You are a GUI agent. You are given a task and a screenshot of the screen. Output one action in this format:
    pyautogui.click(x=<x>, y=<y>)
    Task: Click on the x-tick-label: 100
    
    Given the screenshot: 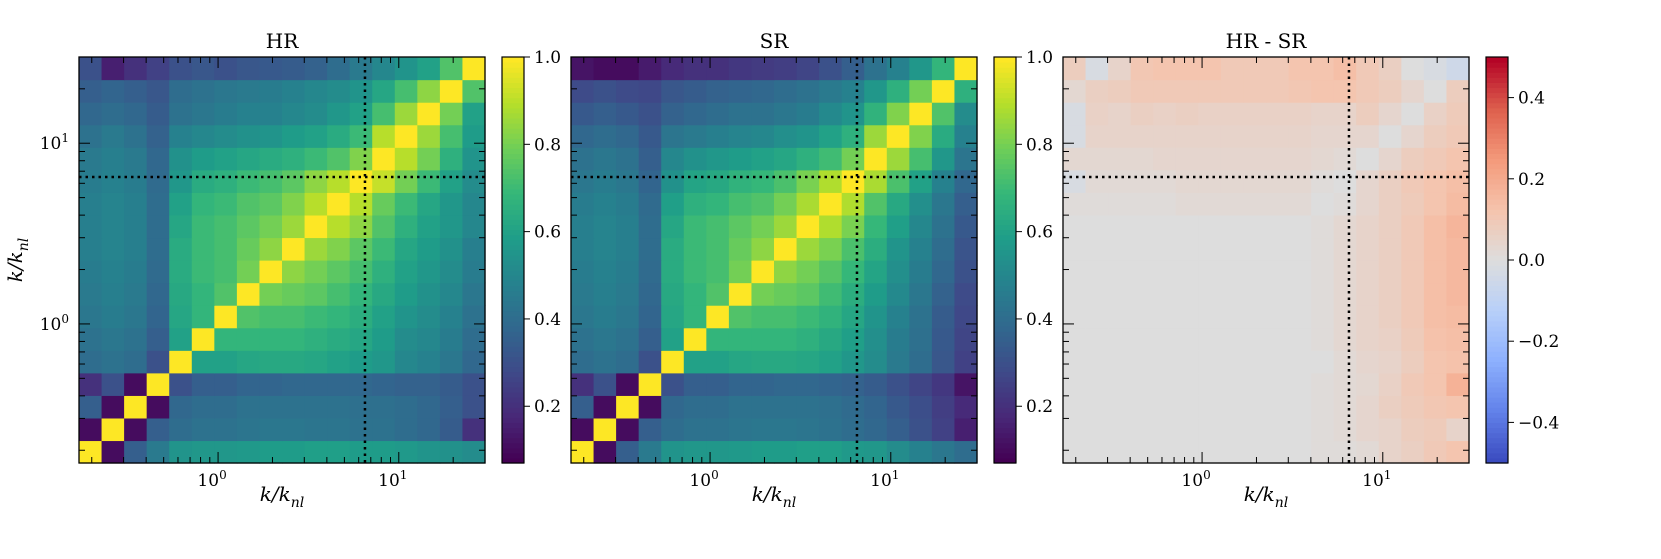 What is the action you would take?
    pyautogui.click(x=703, y=479)
    